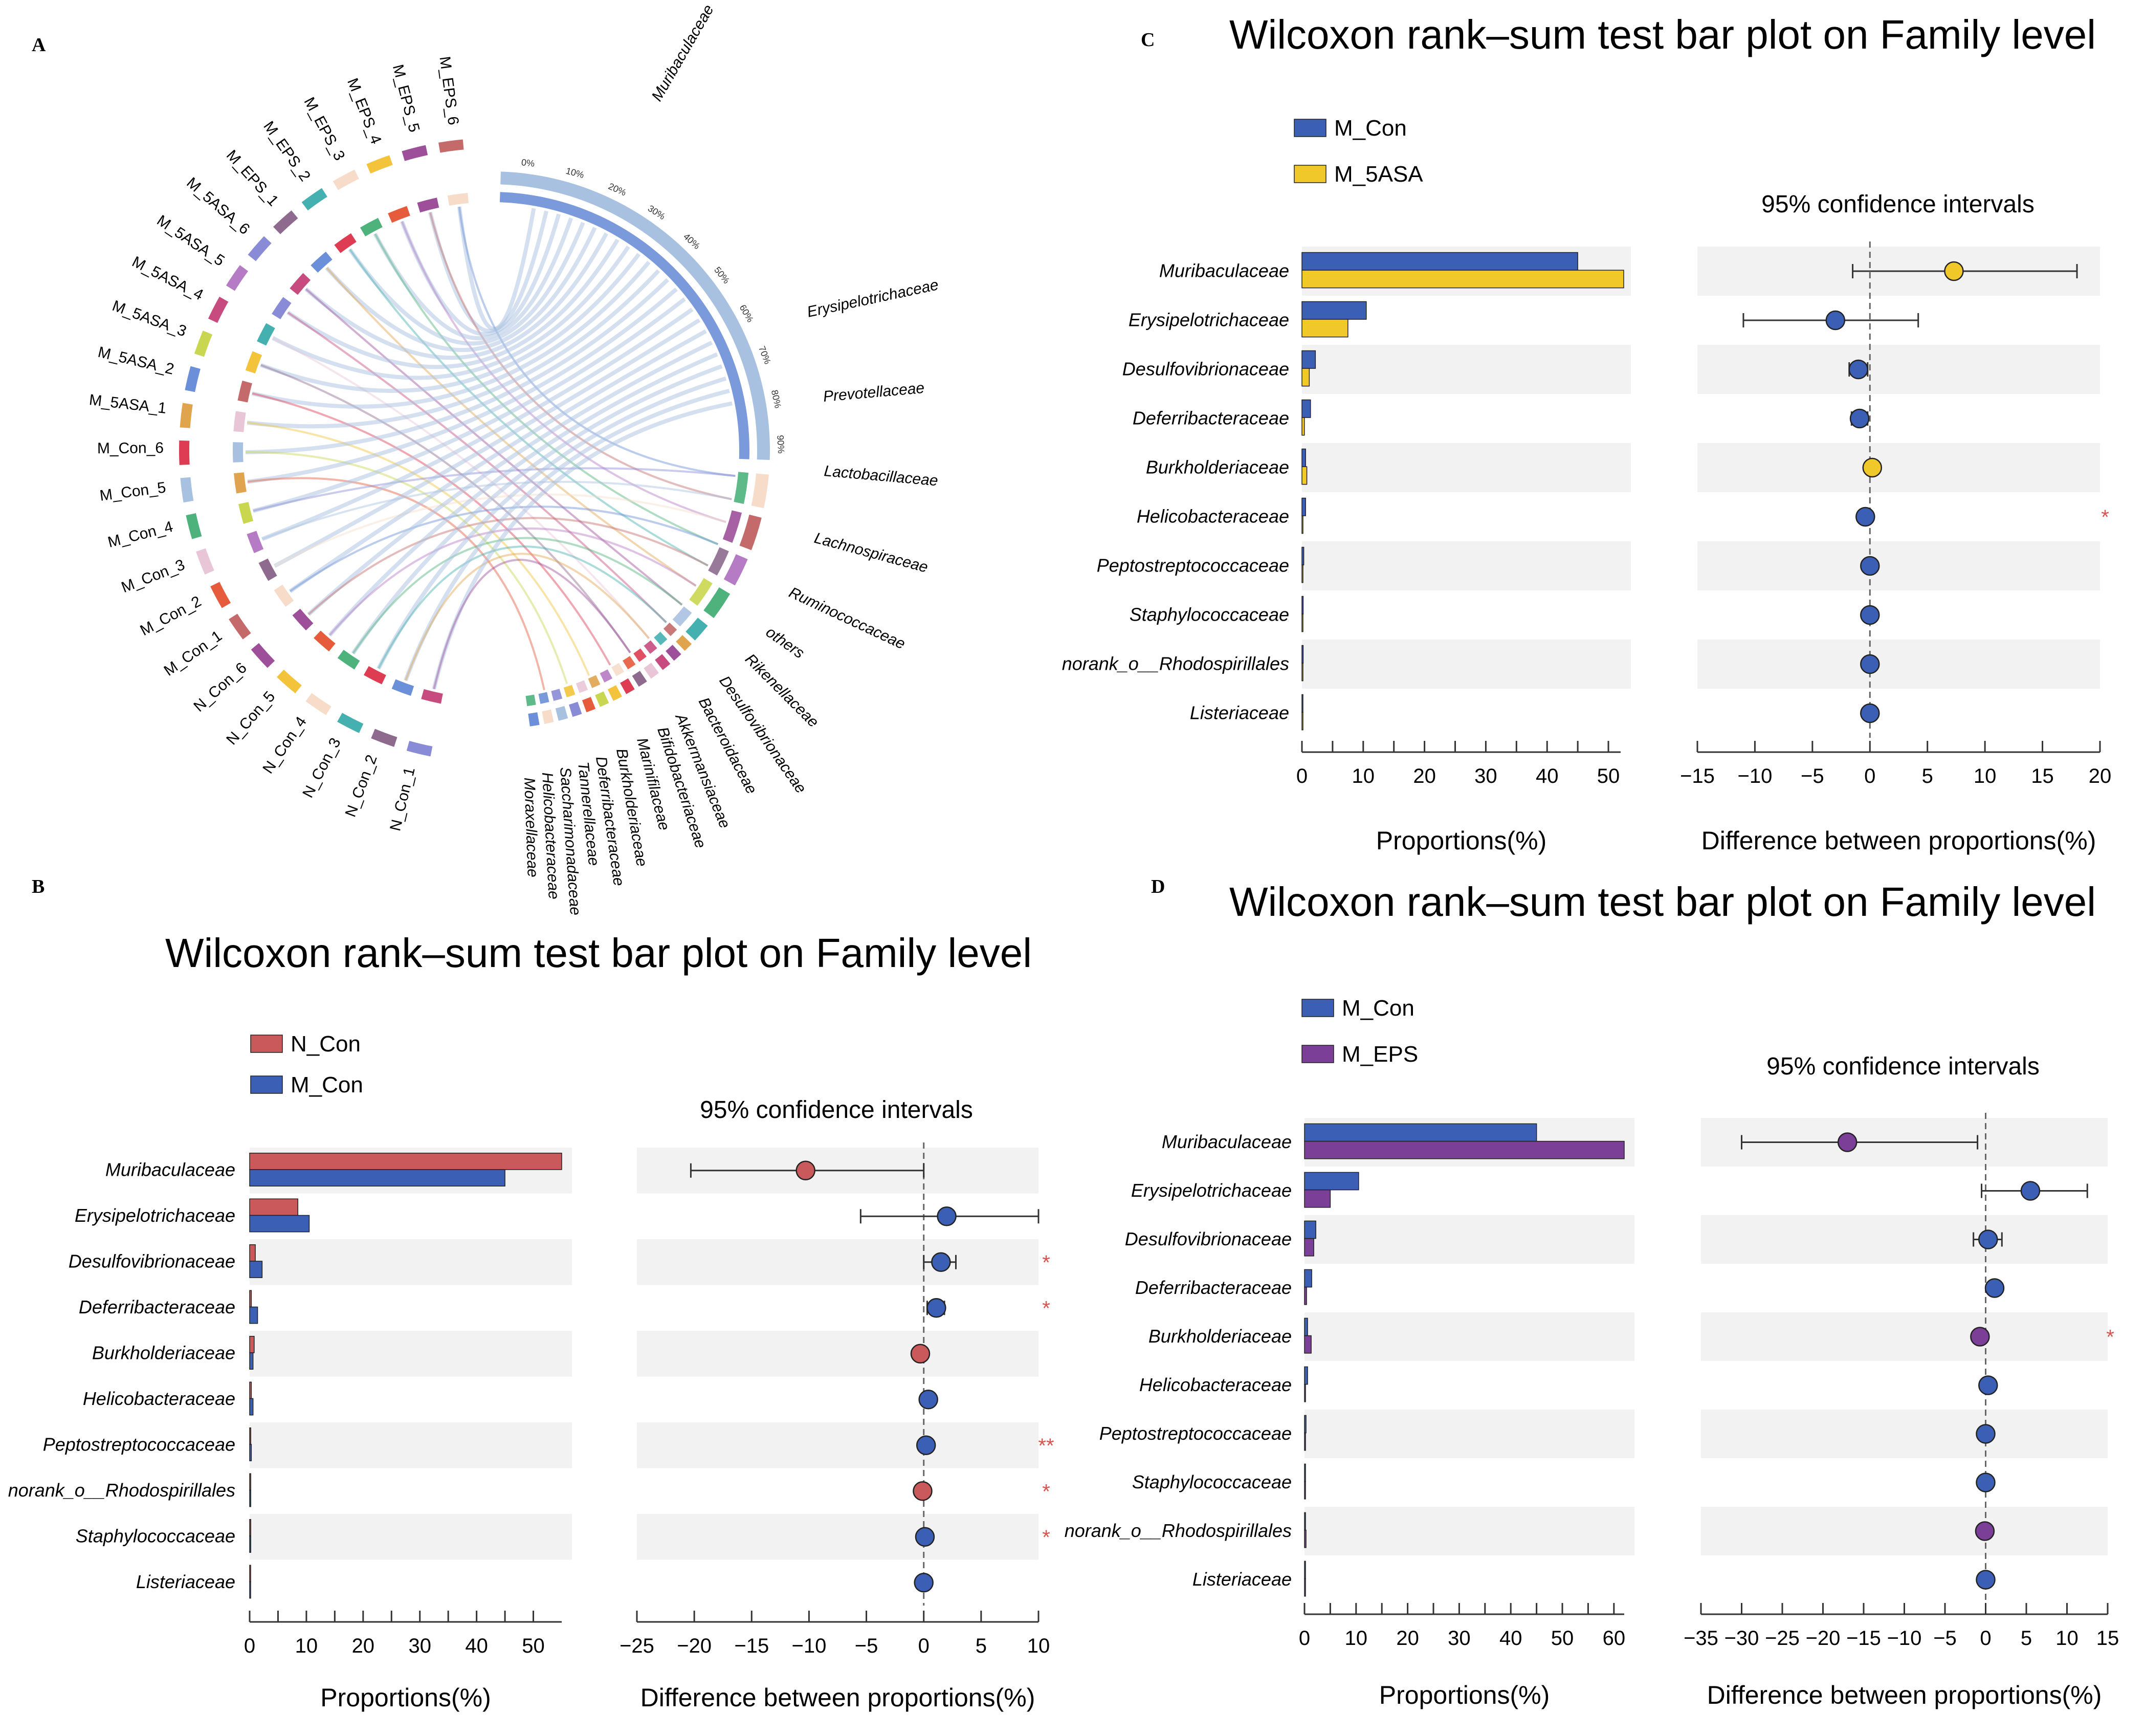  Describe the element at coordinates (171, 616) in the screenshot. I see `sample-label: M_Con_2` at that location.